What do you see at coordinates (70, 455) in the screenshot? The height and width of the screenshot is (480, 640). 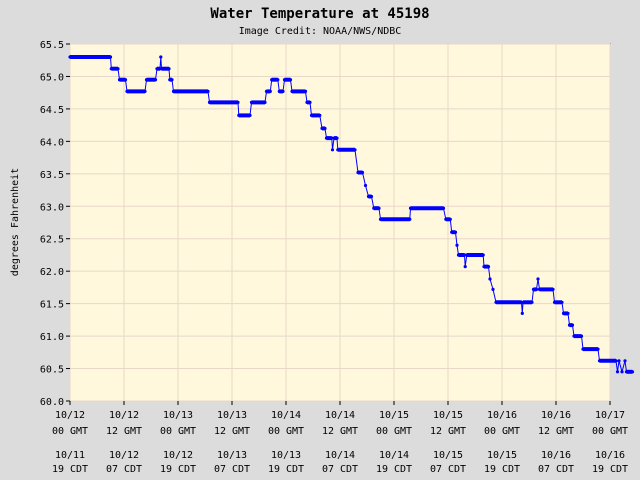 I see `x-tick-label: 10/11` at bounding box center [70, 455].